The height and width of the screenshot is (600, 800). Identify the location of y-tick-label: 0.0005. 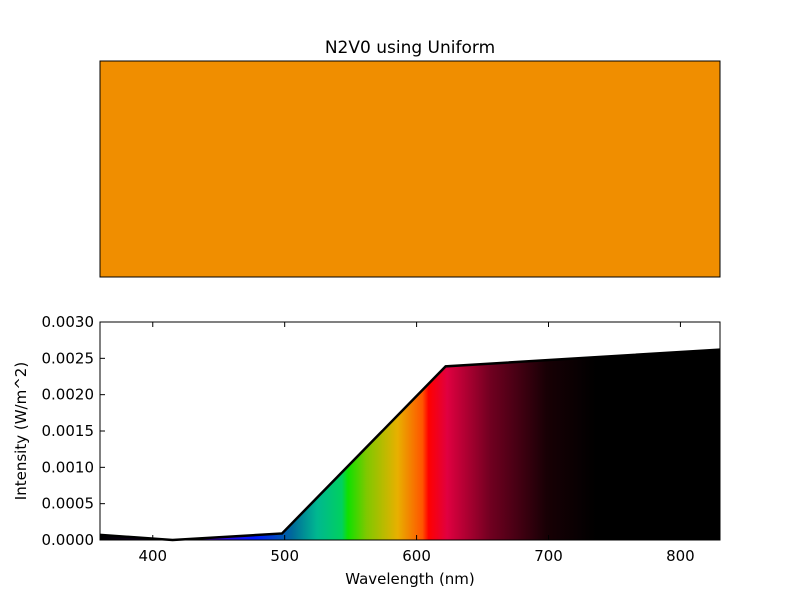
(68, 504).